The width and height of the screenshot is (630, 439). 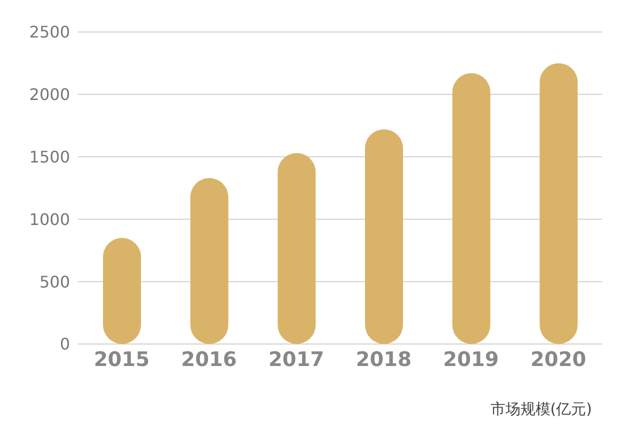 I want to click on y-tick-label: 1000, so click(x=49, y=219).